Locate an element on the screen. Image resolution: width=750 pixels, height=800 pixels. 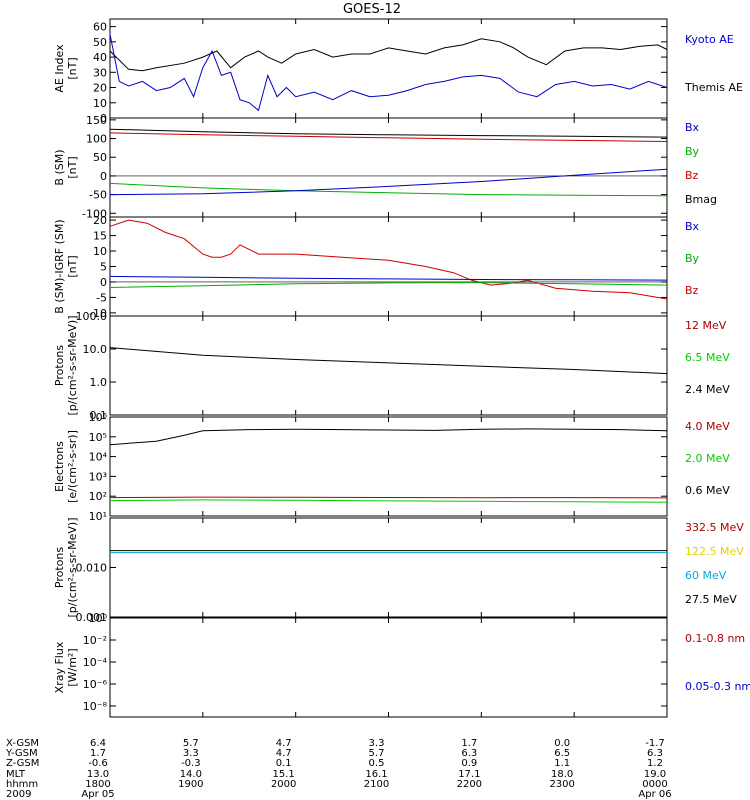
x-axis-value: 2300 is located at coordinates (561, 784).